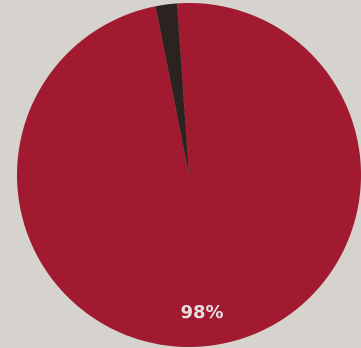 The height and width of the screenshot is (348, 361). I want to click on pie-slice-label-0: 98%, so click(201, 312).